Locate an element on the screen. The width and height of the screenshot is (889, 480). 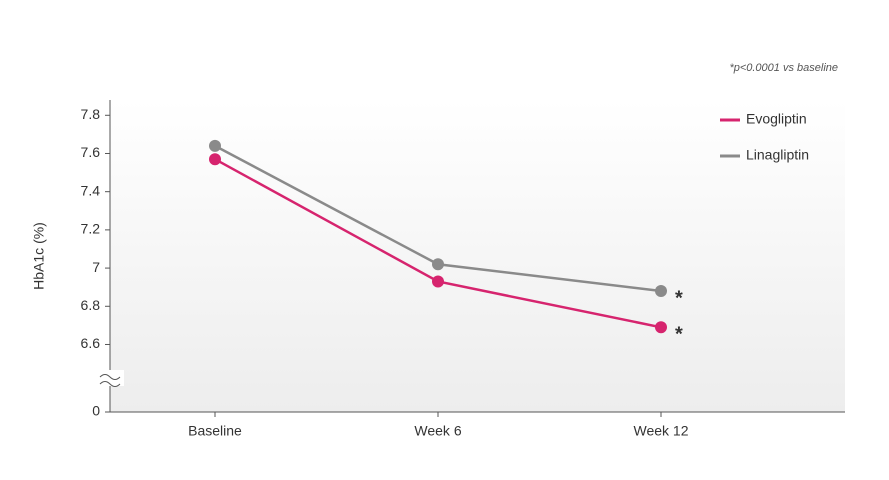
y-tick-label: 0 is located at coordinates (96, 411).